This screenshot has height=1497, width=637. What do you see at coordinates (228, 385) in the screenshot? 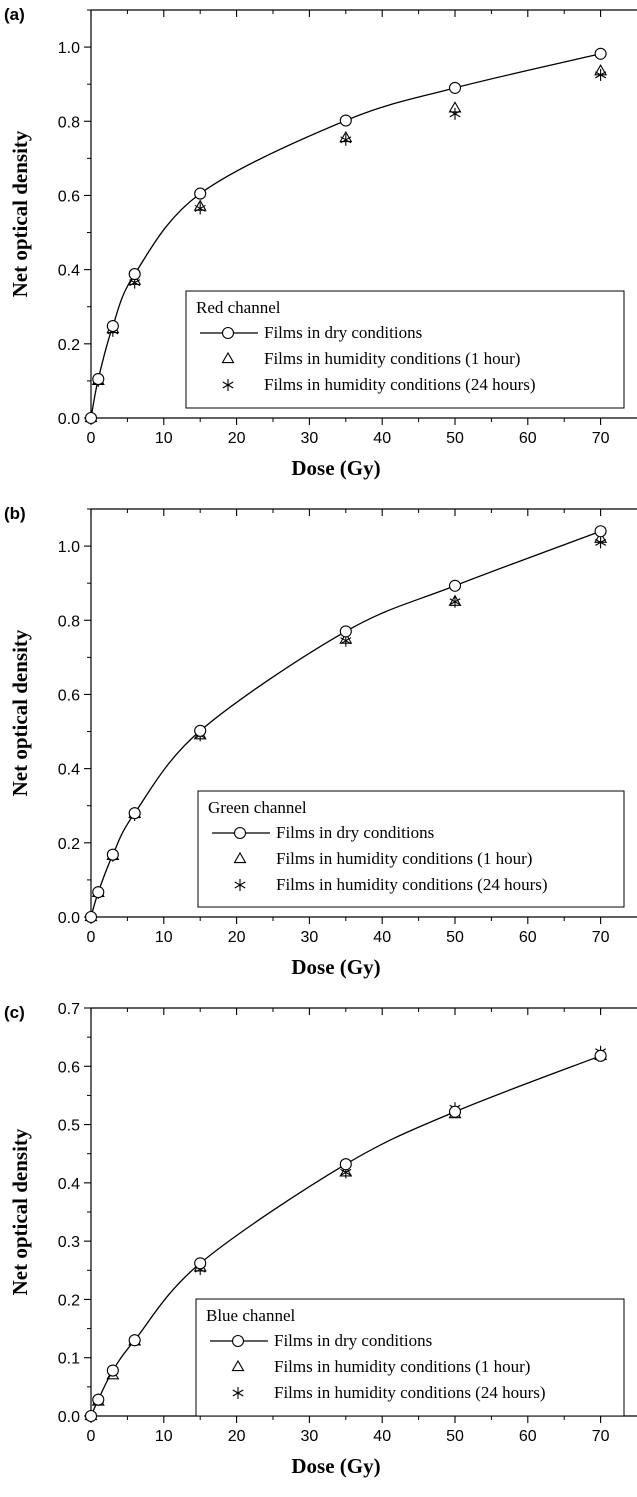
I see `legend-marker-asterisk` at bounding box center [228, 385].